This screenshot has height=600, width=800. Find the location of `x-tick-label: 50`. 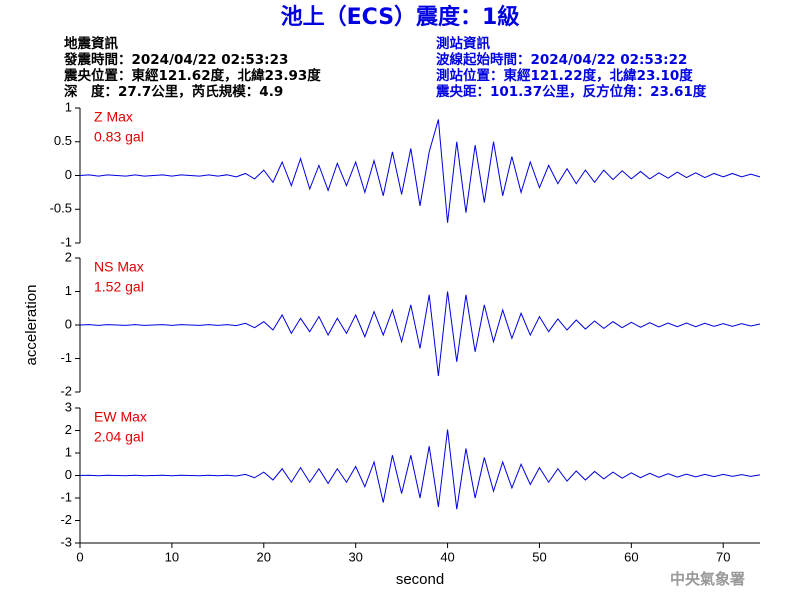

x-tick-label: 50 is located at coordinates (539, 556).